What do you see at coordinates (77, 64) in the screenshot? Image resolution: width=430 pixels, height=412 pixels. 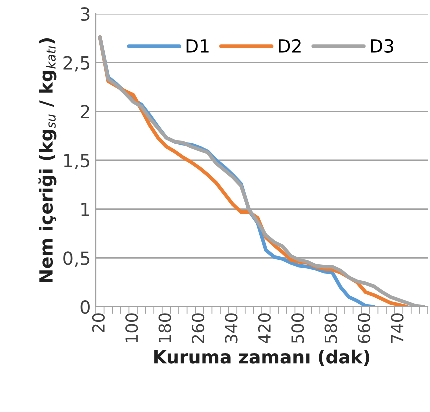 I see `y-tick-label: 2,5` at bounding box center [77, 64].